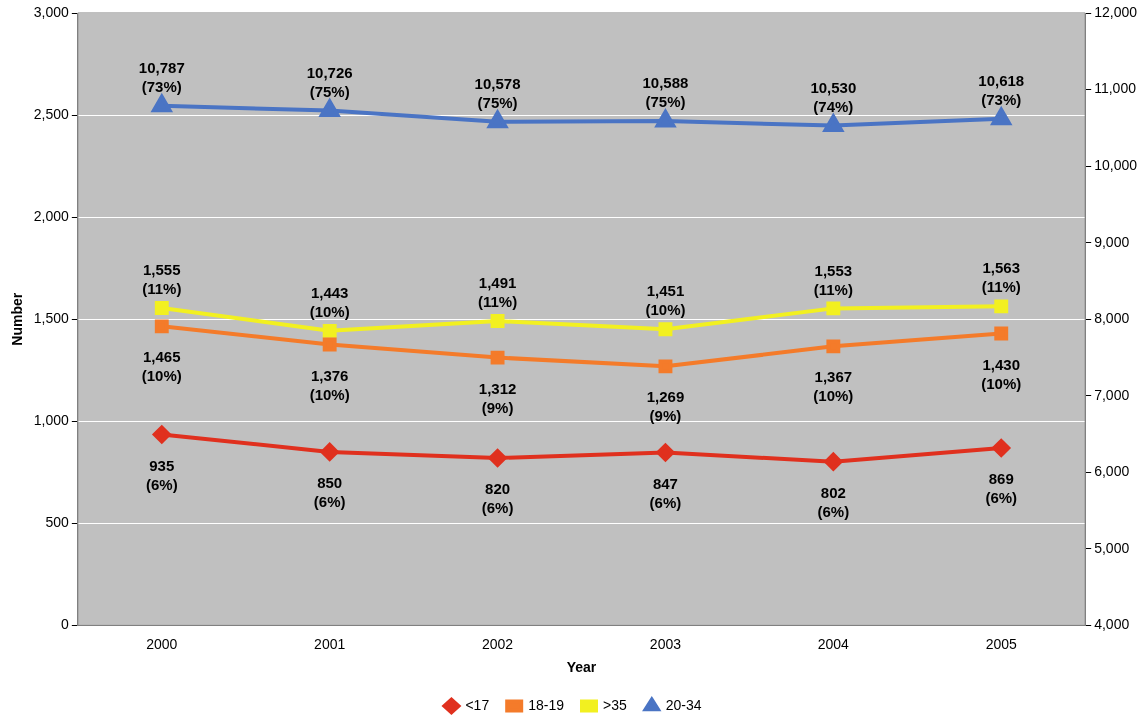  I want to click on x-tick-label: 2000, so click(162, 643).